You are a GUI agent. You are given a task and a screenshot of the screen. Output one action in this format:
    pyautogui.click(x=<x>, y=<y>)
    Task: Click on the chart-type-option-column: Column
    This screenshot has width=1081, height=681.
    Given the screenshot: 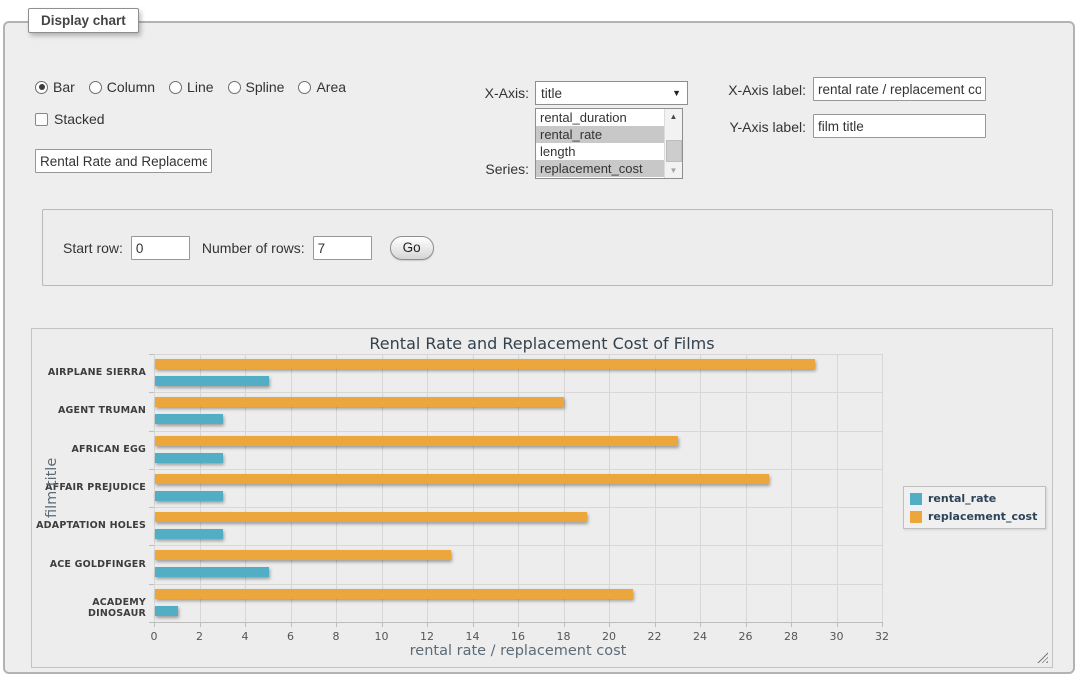 What is the action you would take?
    pyautogui.click(x=122, y=87)
    